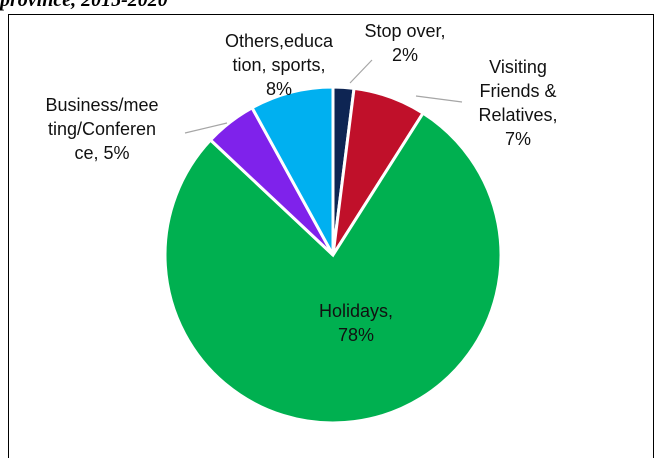 The image size is (655, 458). I want to click on chart-caption: province, 2015-2020, so click(85, 6).